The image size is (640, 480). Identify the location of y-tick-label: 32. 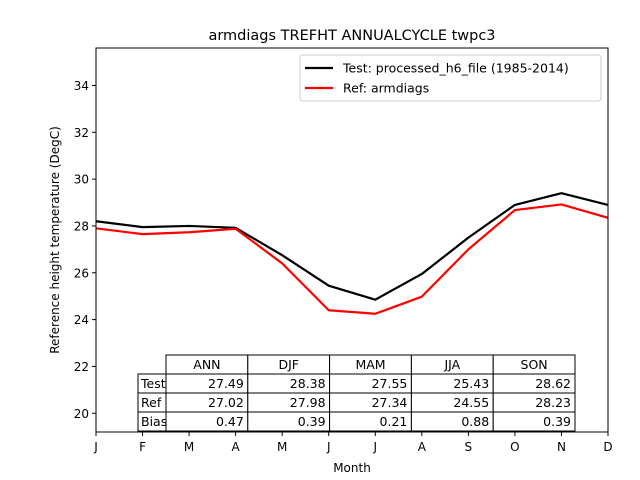
(81, 133).